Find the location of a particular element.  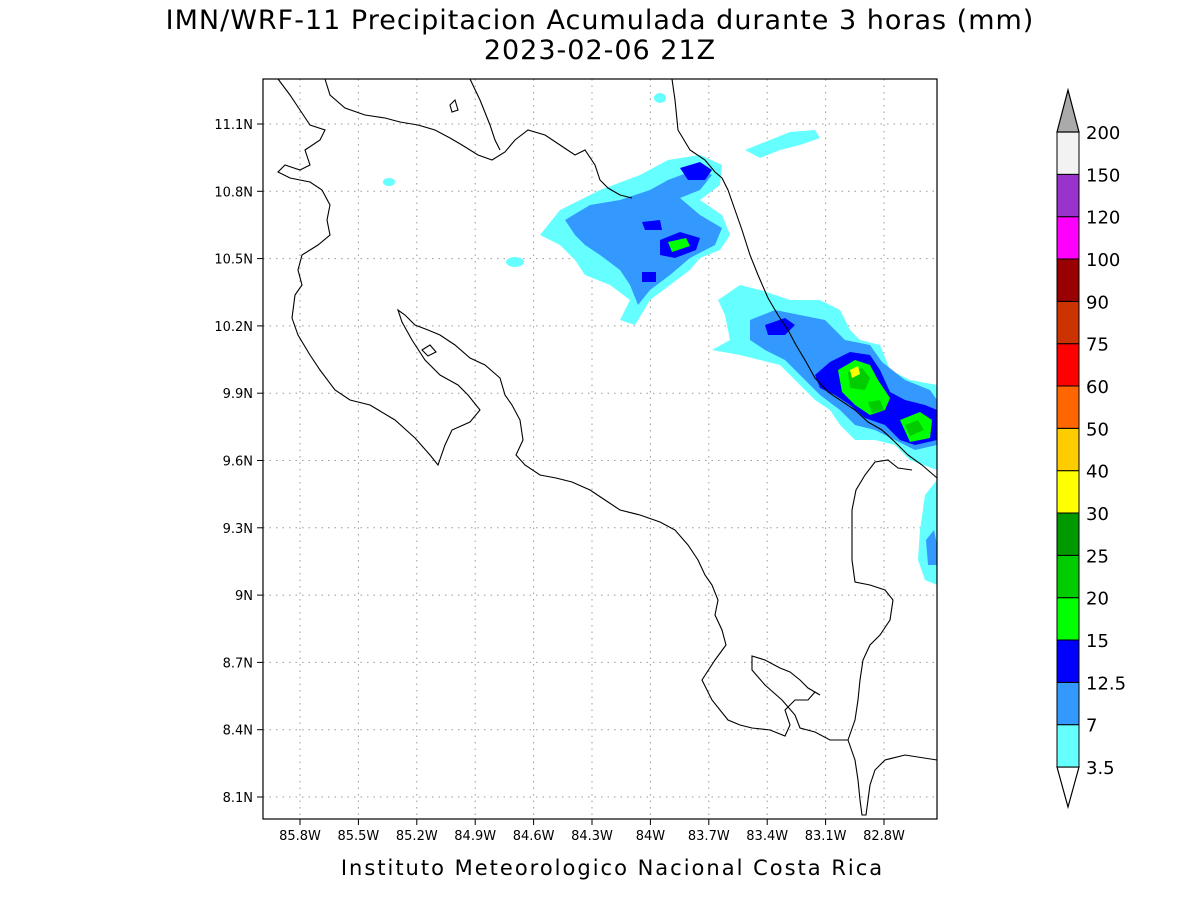

colorbar-label: 50 is located at coordinates (1097, 429).